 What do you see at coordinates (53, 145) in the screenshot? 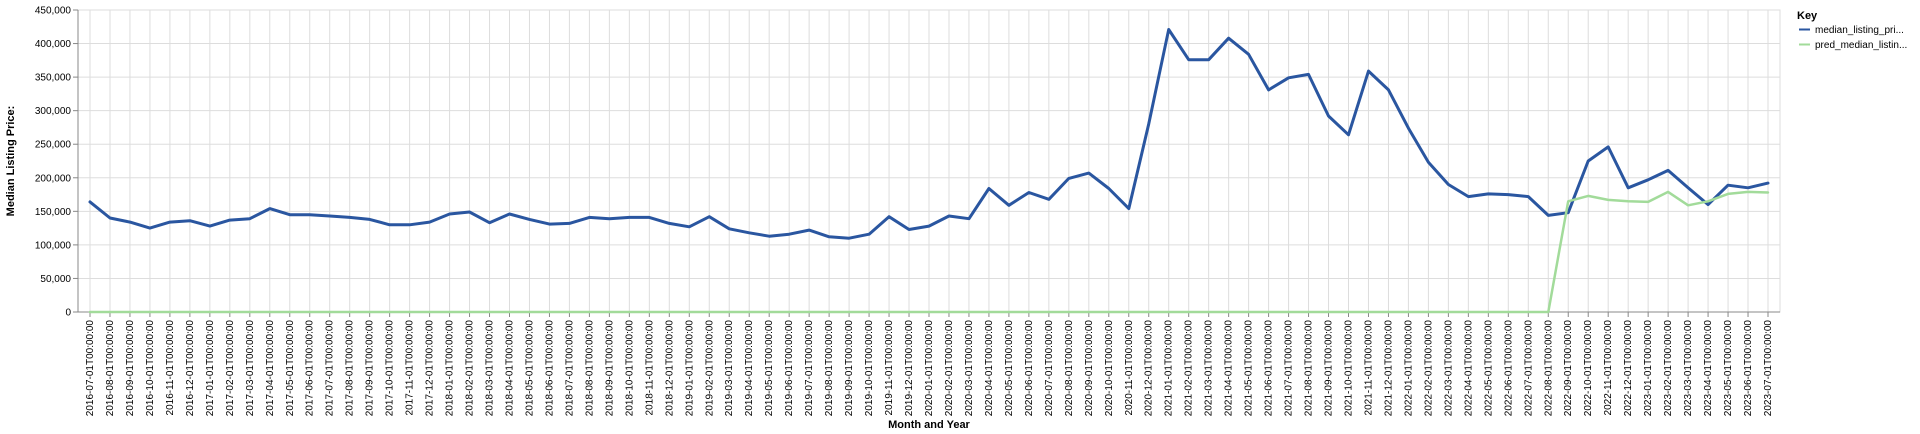
I see `y-tick-label: 250,000` at bounding box center [53, 145].